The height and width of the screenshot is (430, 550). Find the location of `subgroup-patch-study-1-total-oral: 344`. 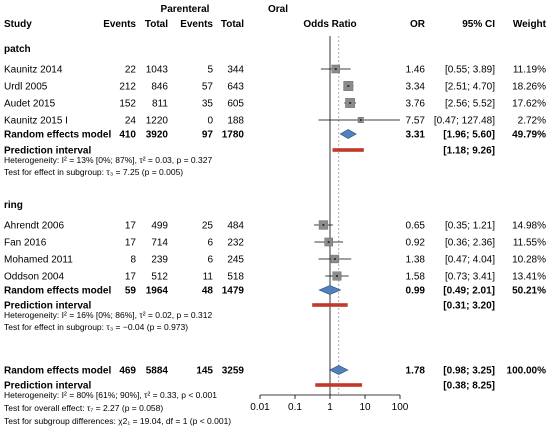

subgroup-patch-study-1-total-oral: 344 is located at coordinates (235, 70).